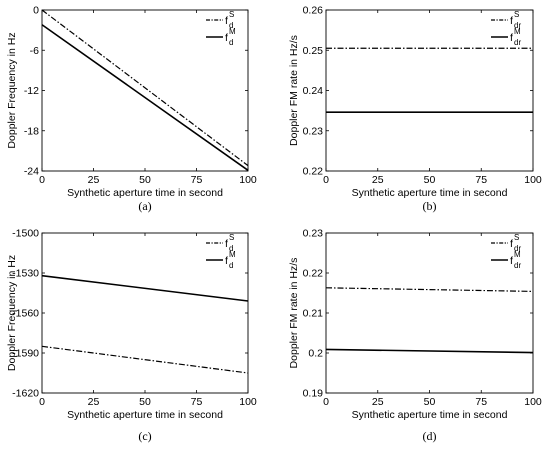 This screenshot has height=452, width=550. Describe the element at coordinates (36, 11) in the screenshot. I see `y-tick-label: 0` at that location.